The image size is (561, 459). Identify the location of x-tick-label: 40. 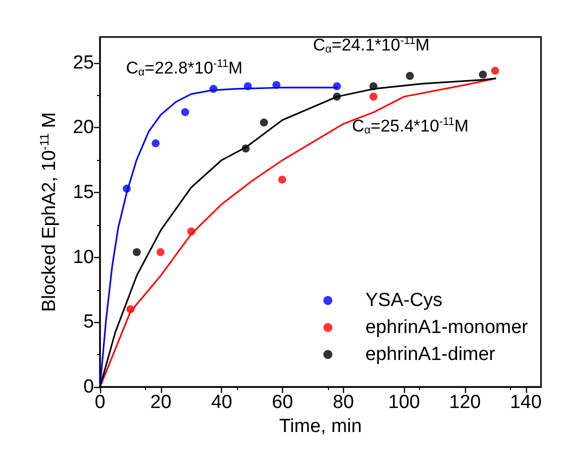
(221, 402).